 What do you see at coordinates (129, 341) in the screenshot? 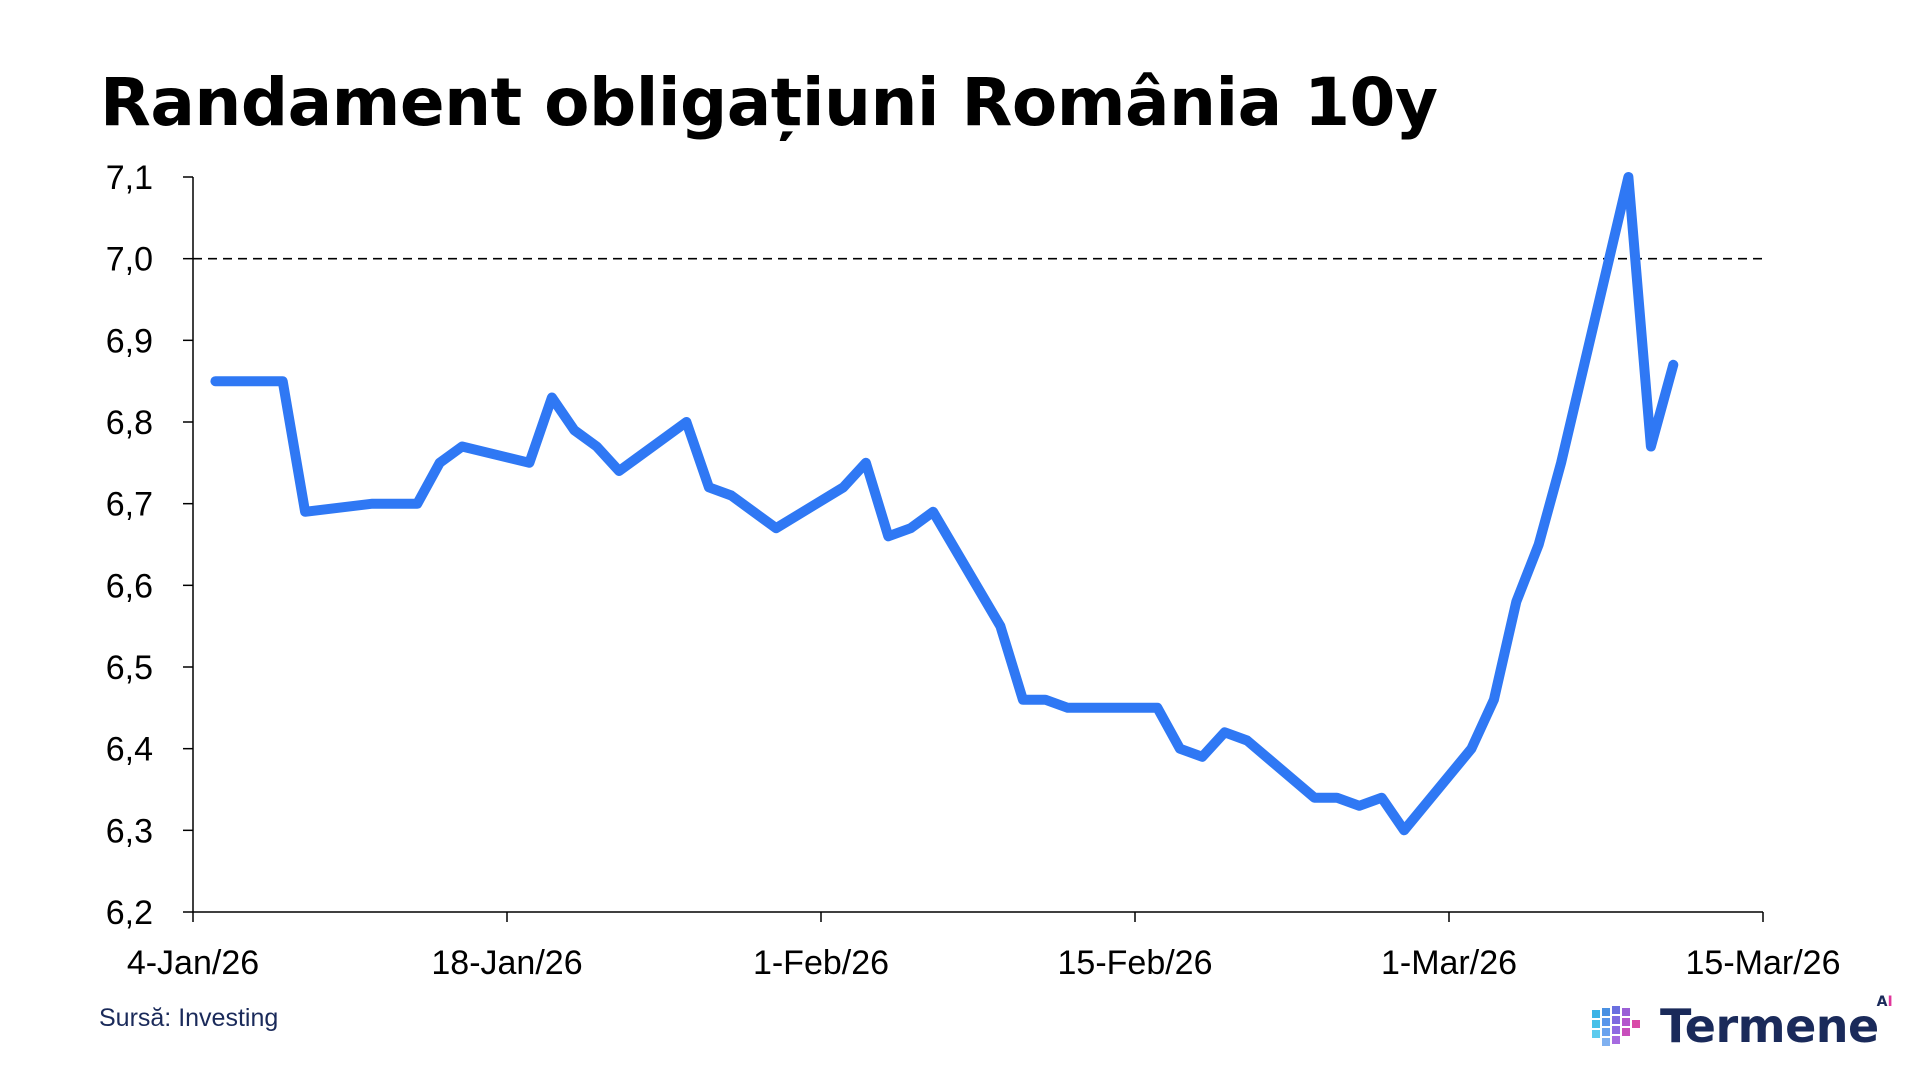
I see `y-tick-label: 6,9` at bounding box center [129, 341].